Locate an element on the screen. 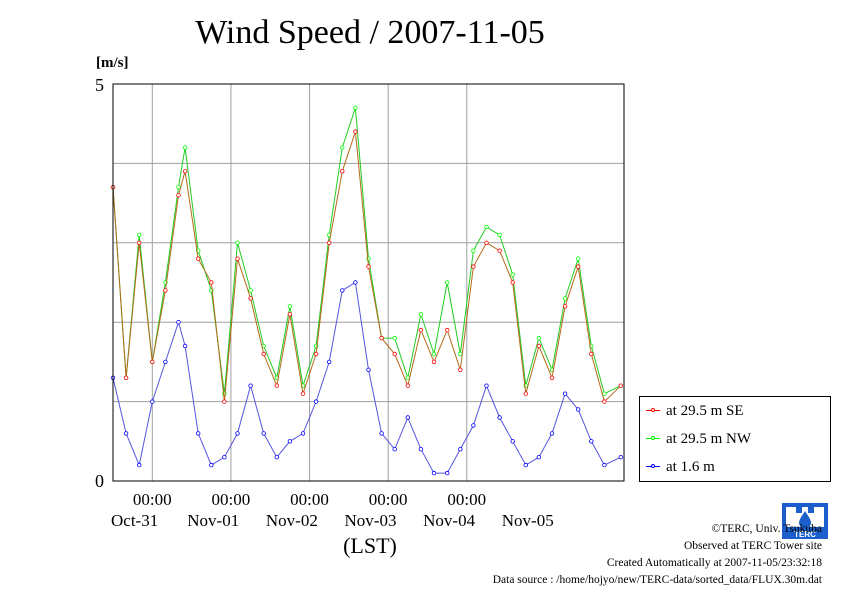 The image size is (842, 595). terc-logo-icon: TERC is located at coordinates (805, 521).